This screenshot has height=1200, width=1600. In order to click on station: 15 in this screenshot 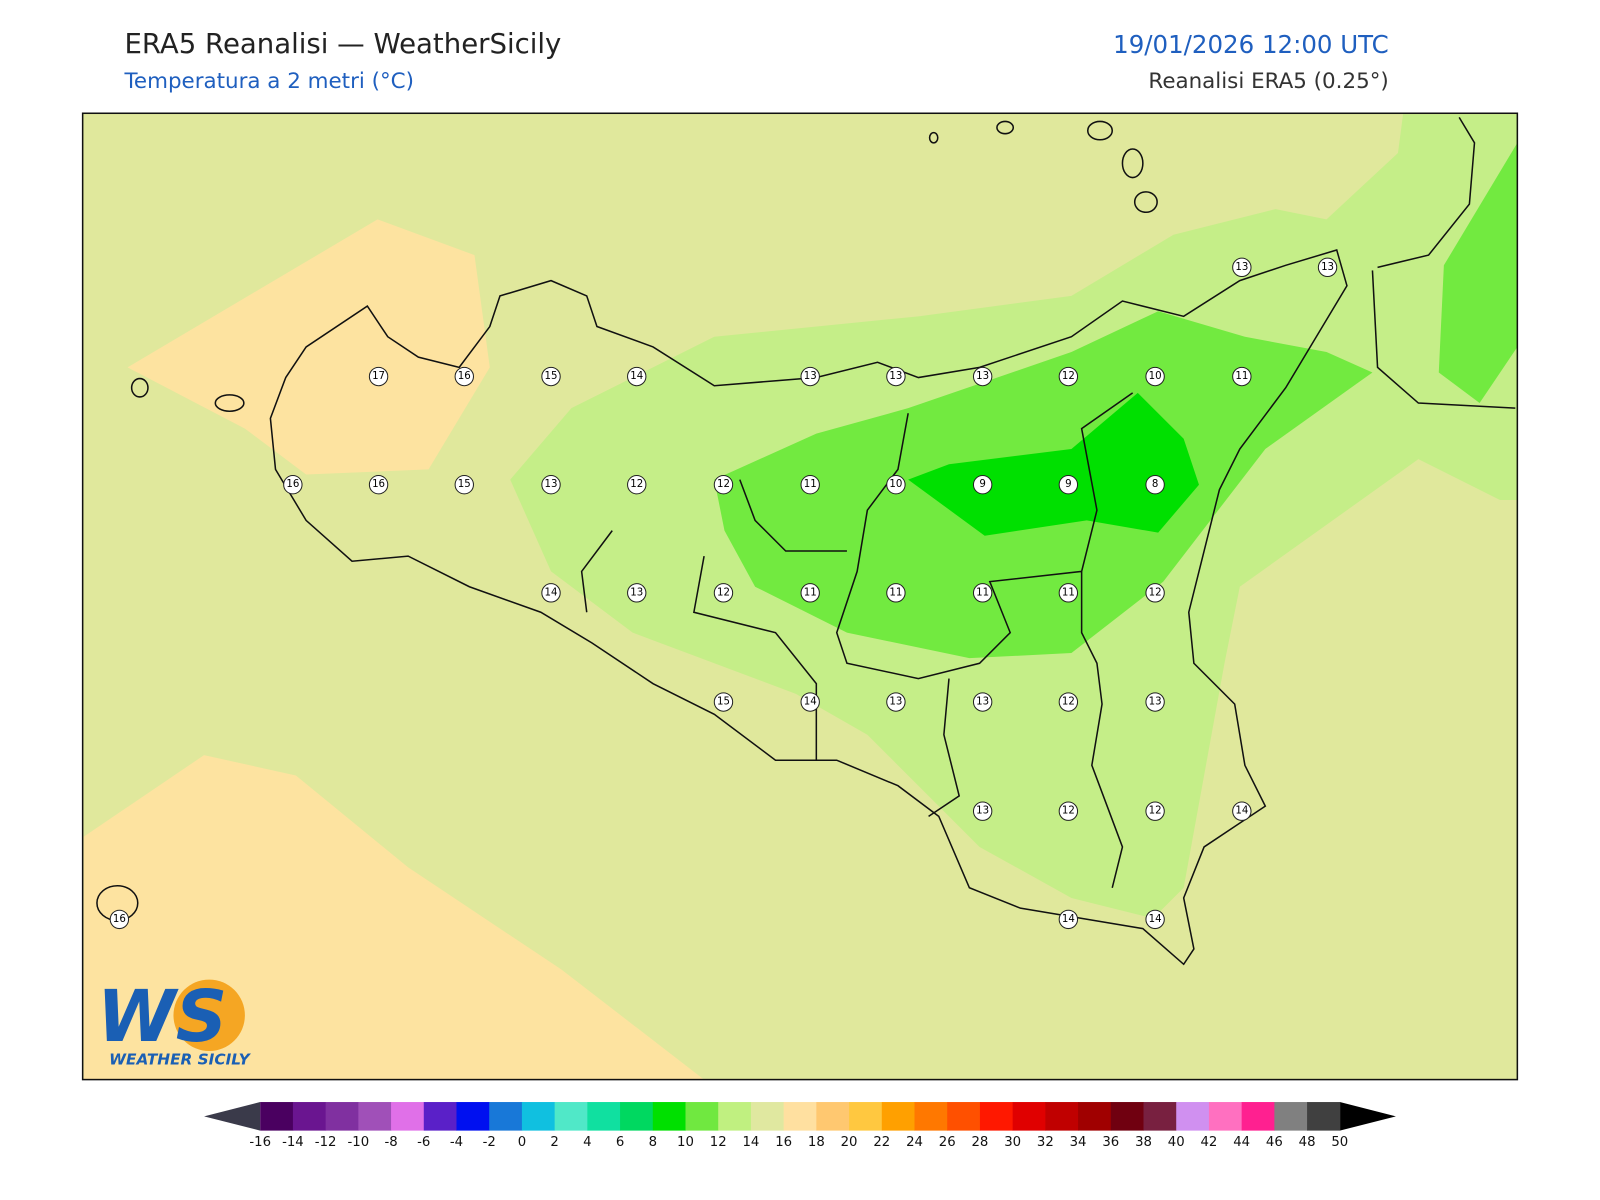, I will do `click(551, 376)`.